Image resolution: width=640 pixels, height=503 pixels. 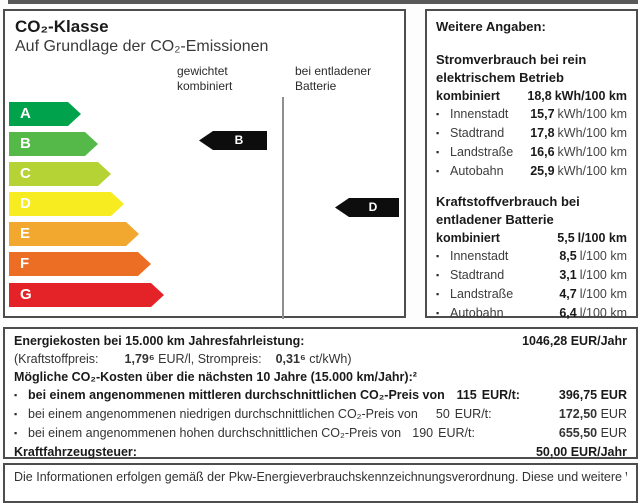 What do you see at coordinates (568, 256) in the screenshot?
I see `row-value: 8,5` at bounding box center [568, 256].